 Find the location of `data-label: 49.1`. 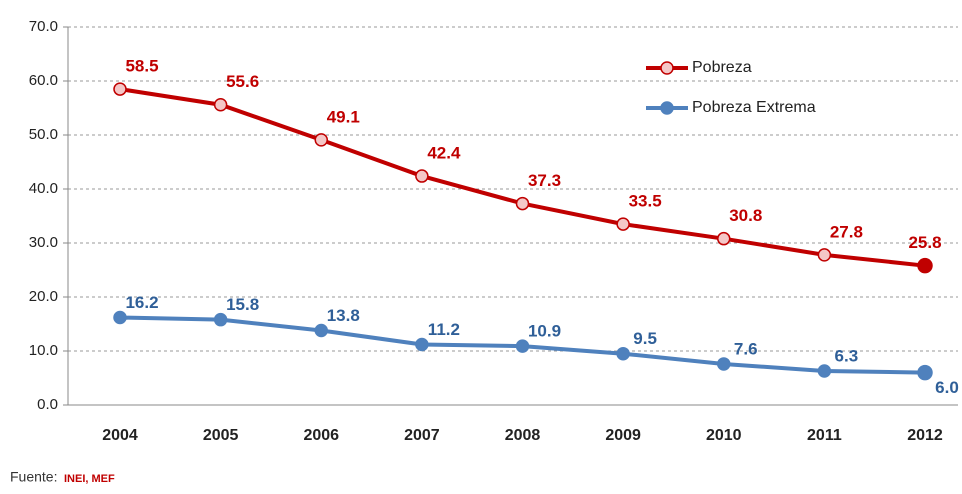

data-label: 49.1 is located at coordinates (343, 116).